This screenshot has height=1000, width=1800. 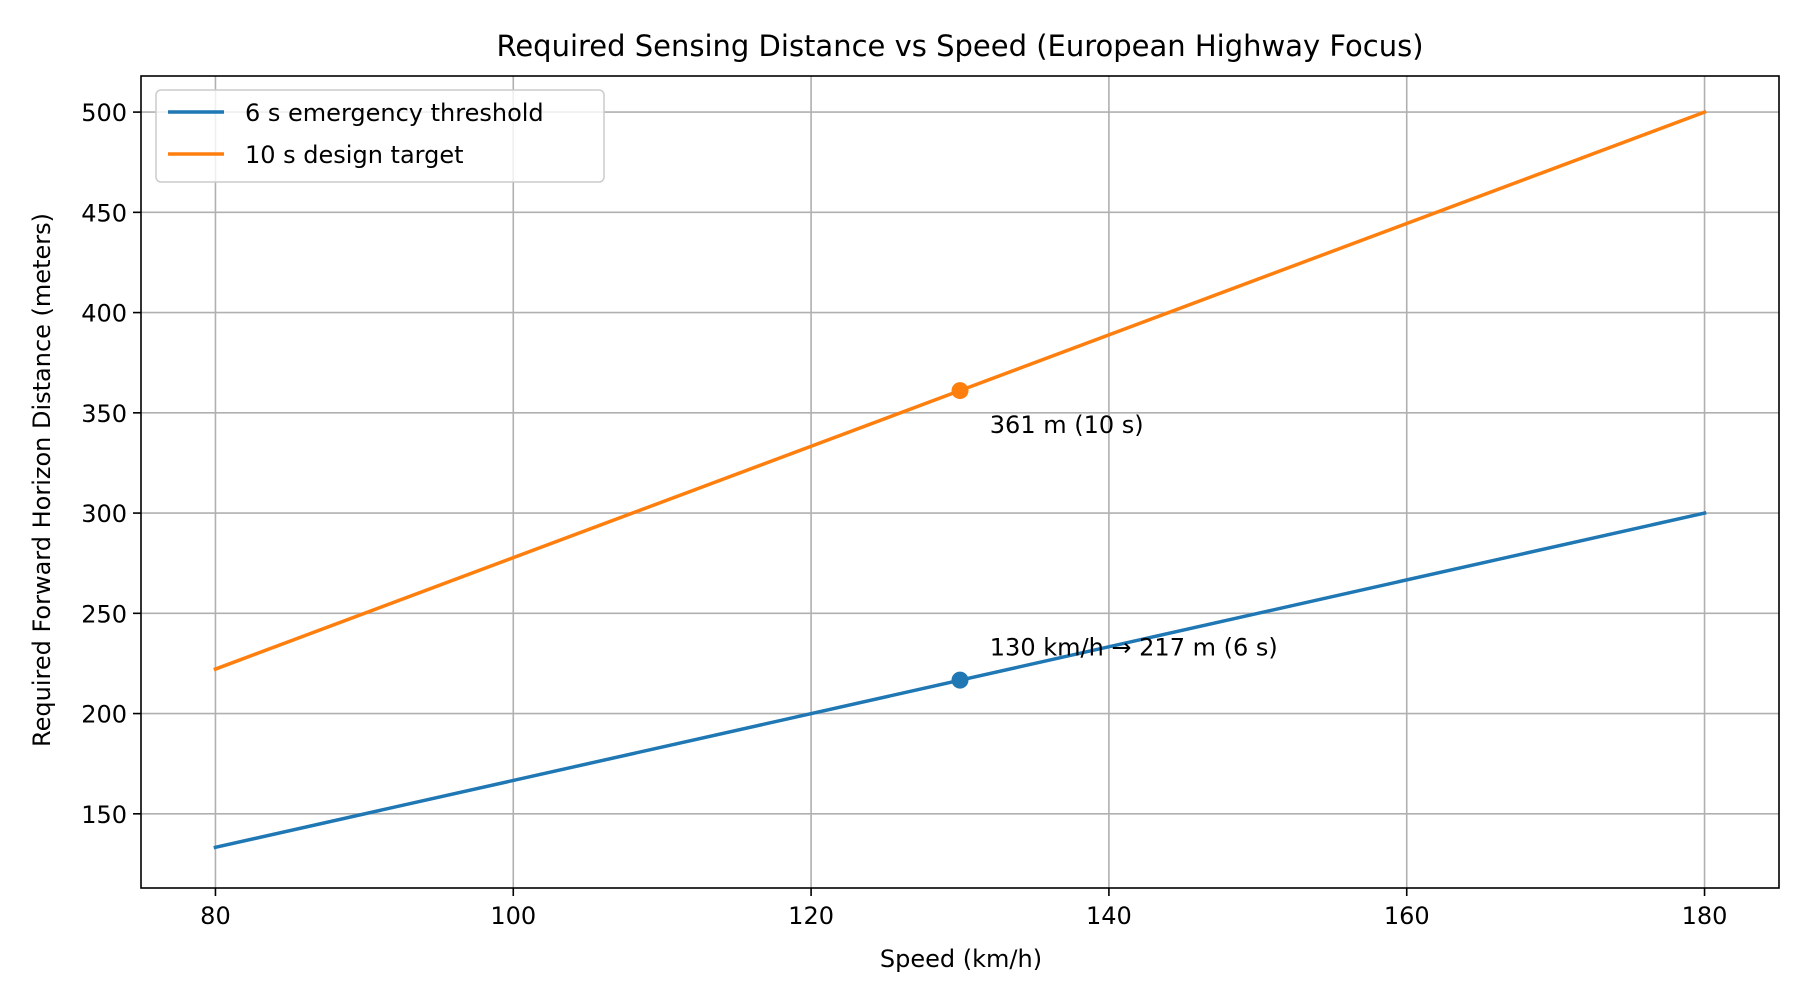 What do you see at coordinates (104, 815) in the screenshot?
I see `y-tick-label: 150` at bounding box center [104, 815].